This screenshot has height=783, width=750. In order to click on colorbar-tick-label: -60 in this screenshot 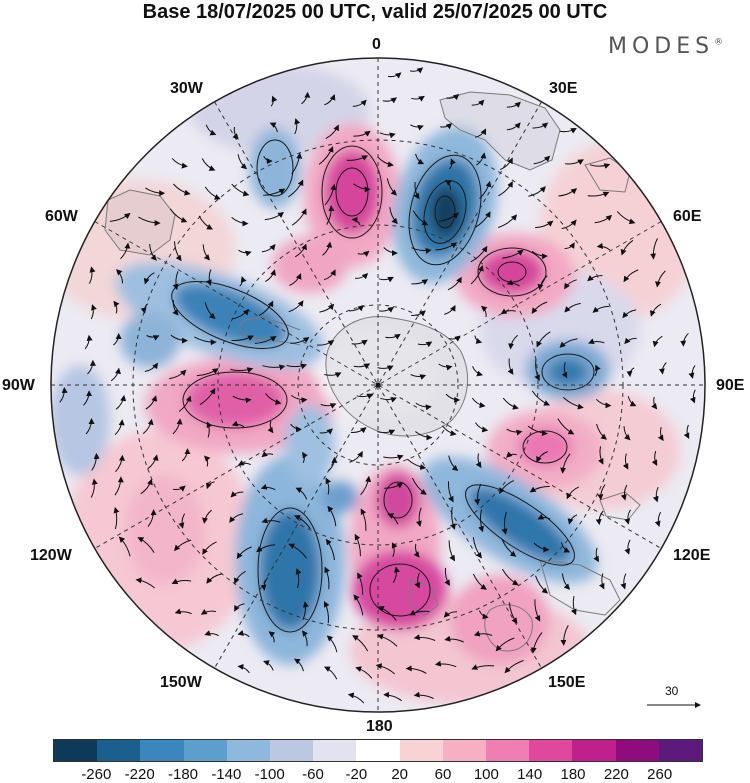, I will do `click(313, 774)`.